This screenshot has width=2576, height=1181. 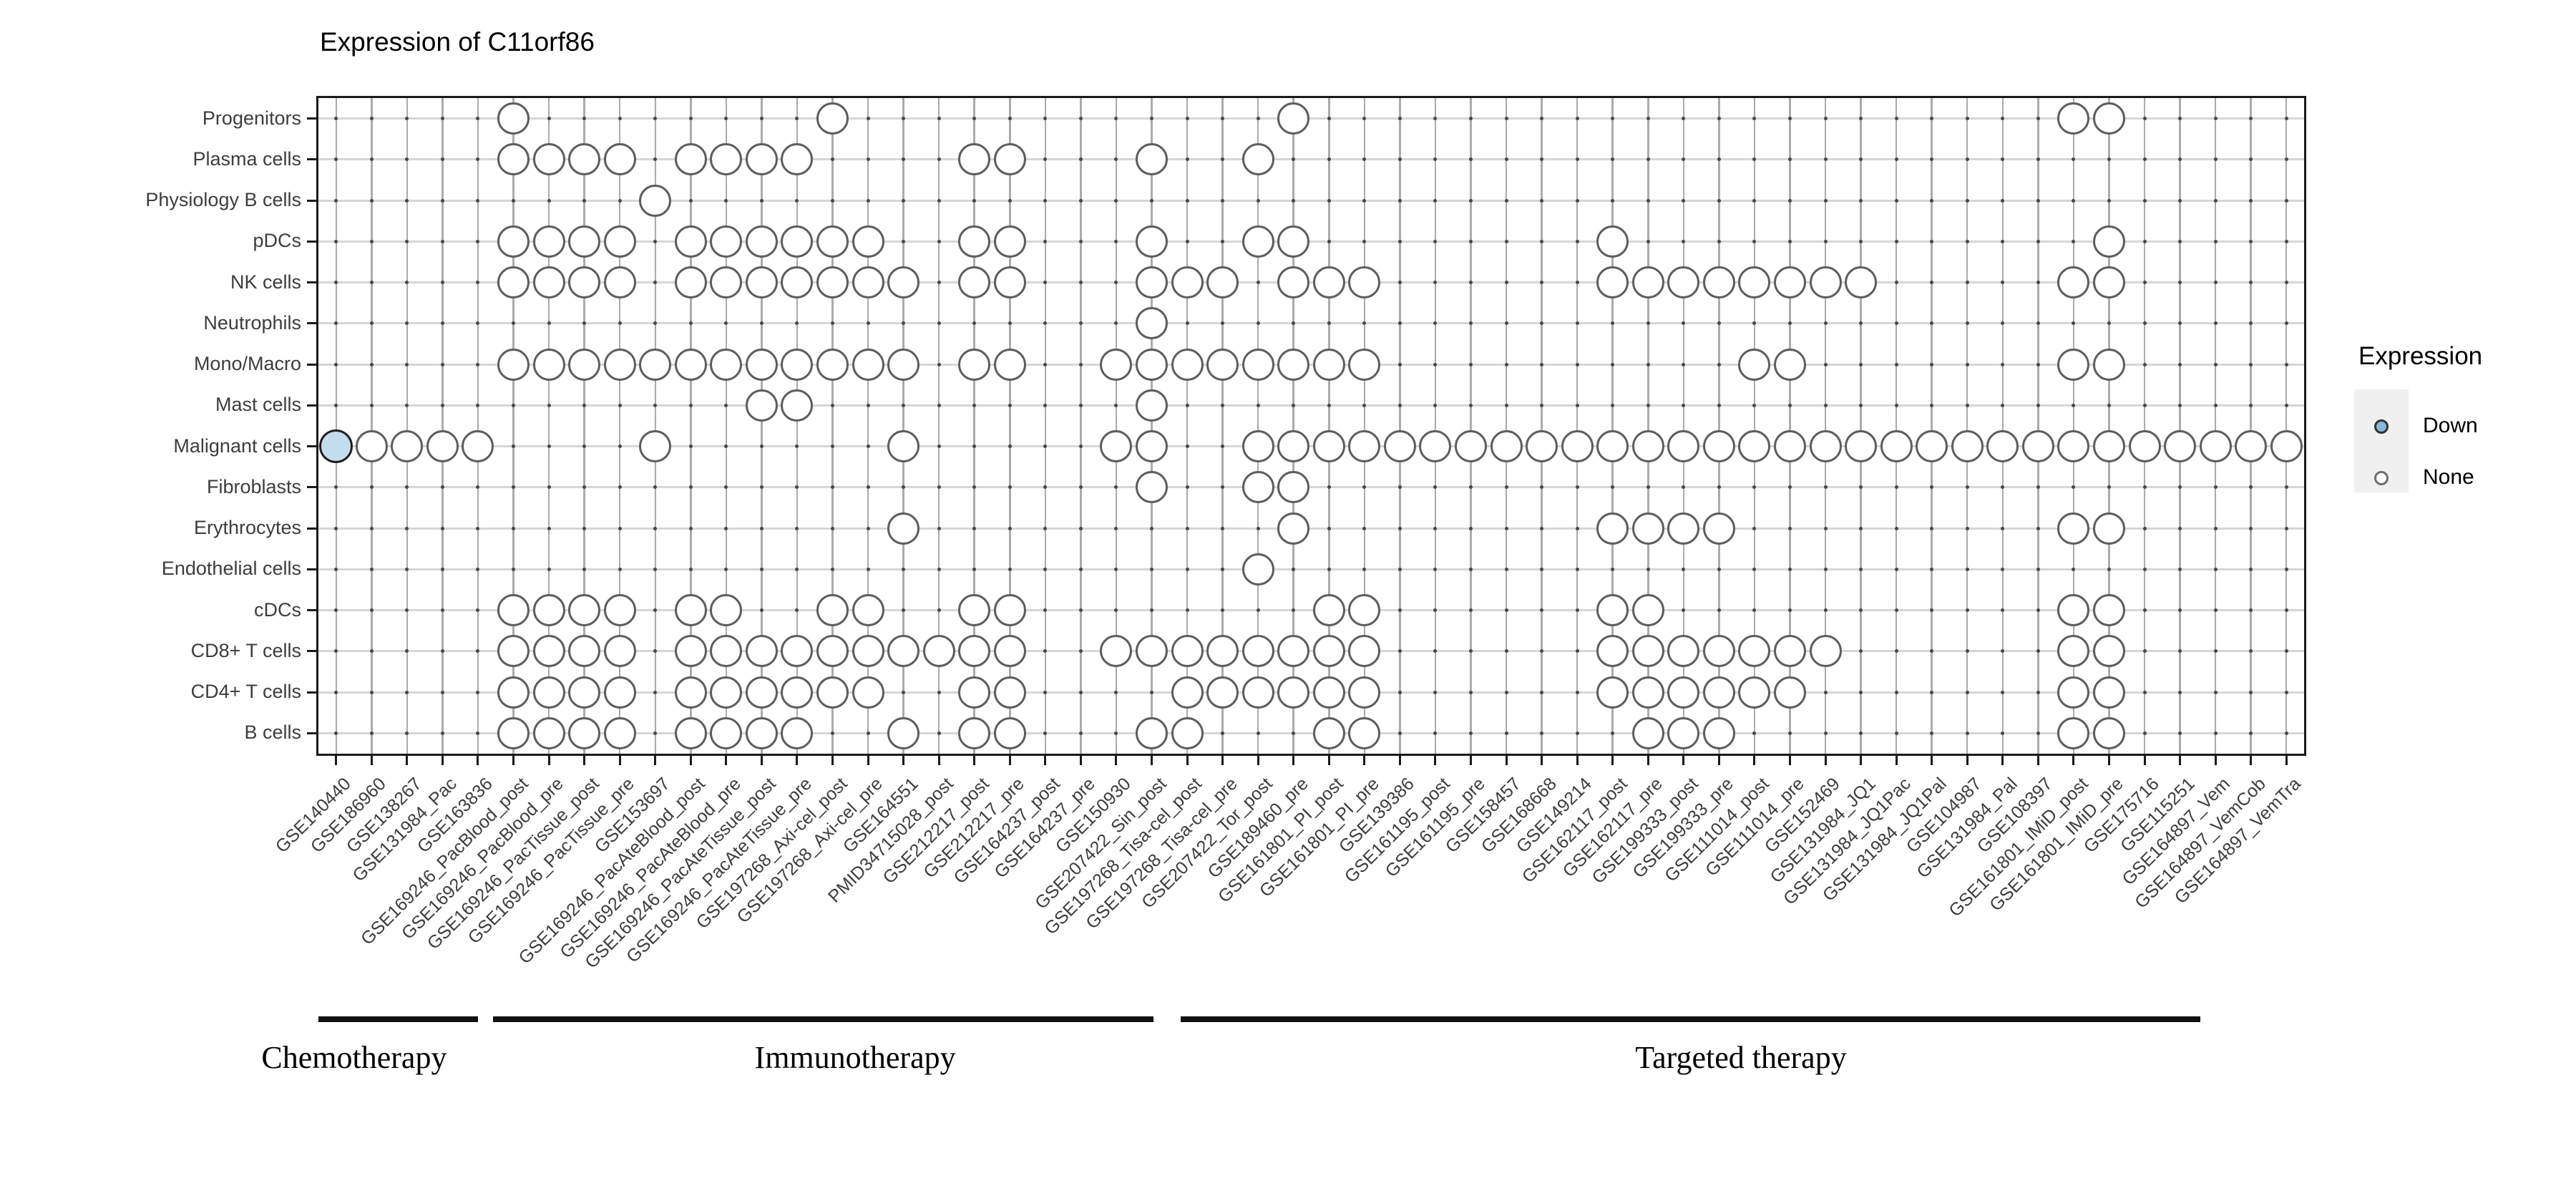 What do you see at coordinates (2416, 440) in the screenshot?
I see `legend-keys: Down None` at bounding box center [2416, 440].